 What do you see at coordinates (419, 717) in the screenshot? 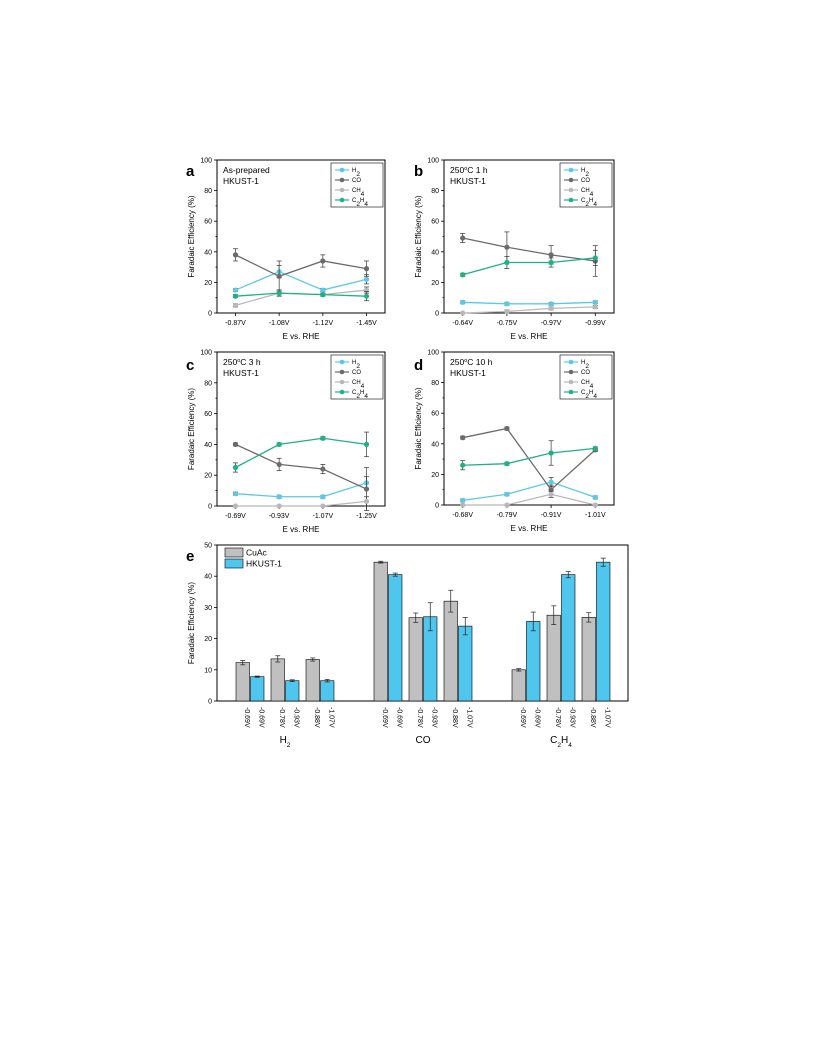
I see `x-tick-label: -0.78V` at bounding box center [419, 717].